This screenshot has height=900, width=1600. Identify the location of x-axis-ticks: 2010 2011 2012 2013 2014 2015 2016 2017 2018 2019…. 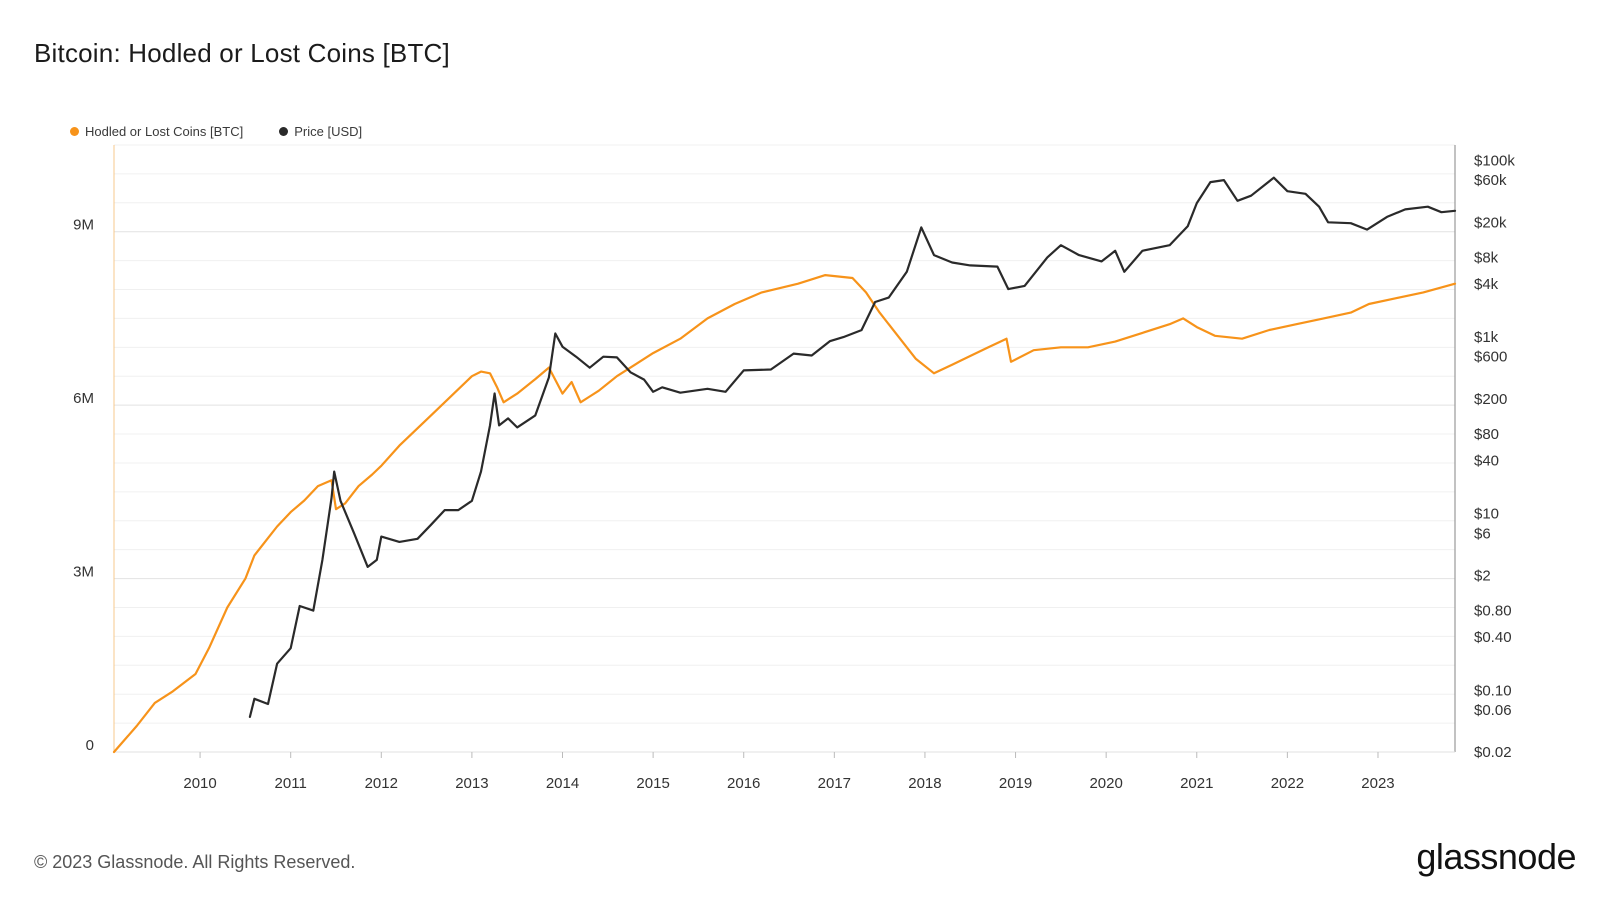
(789, 772).